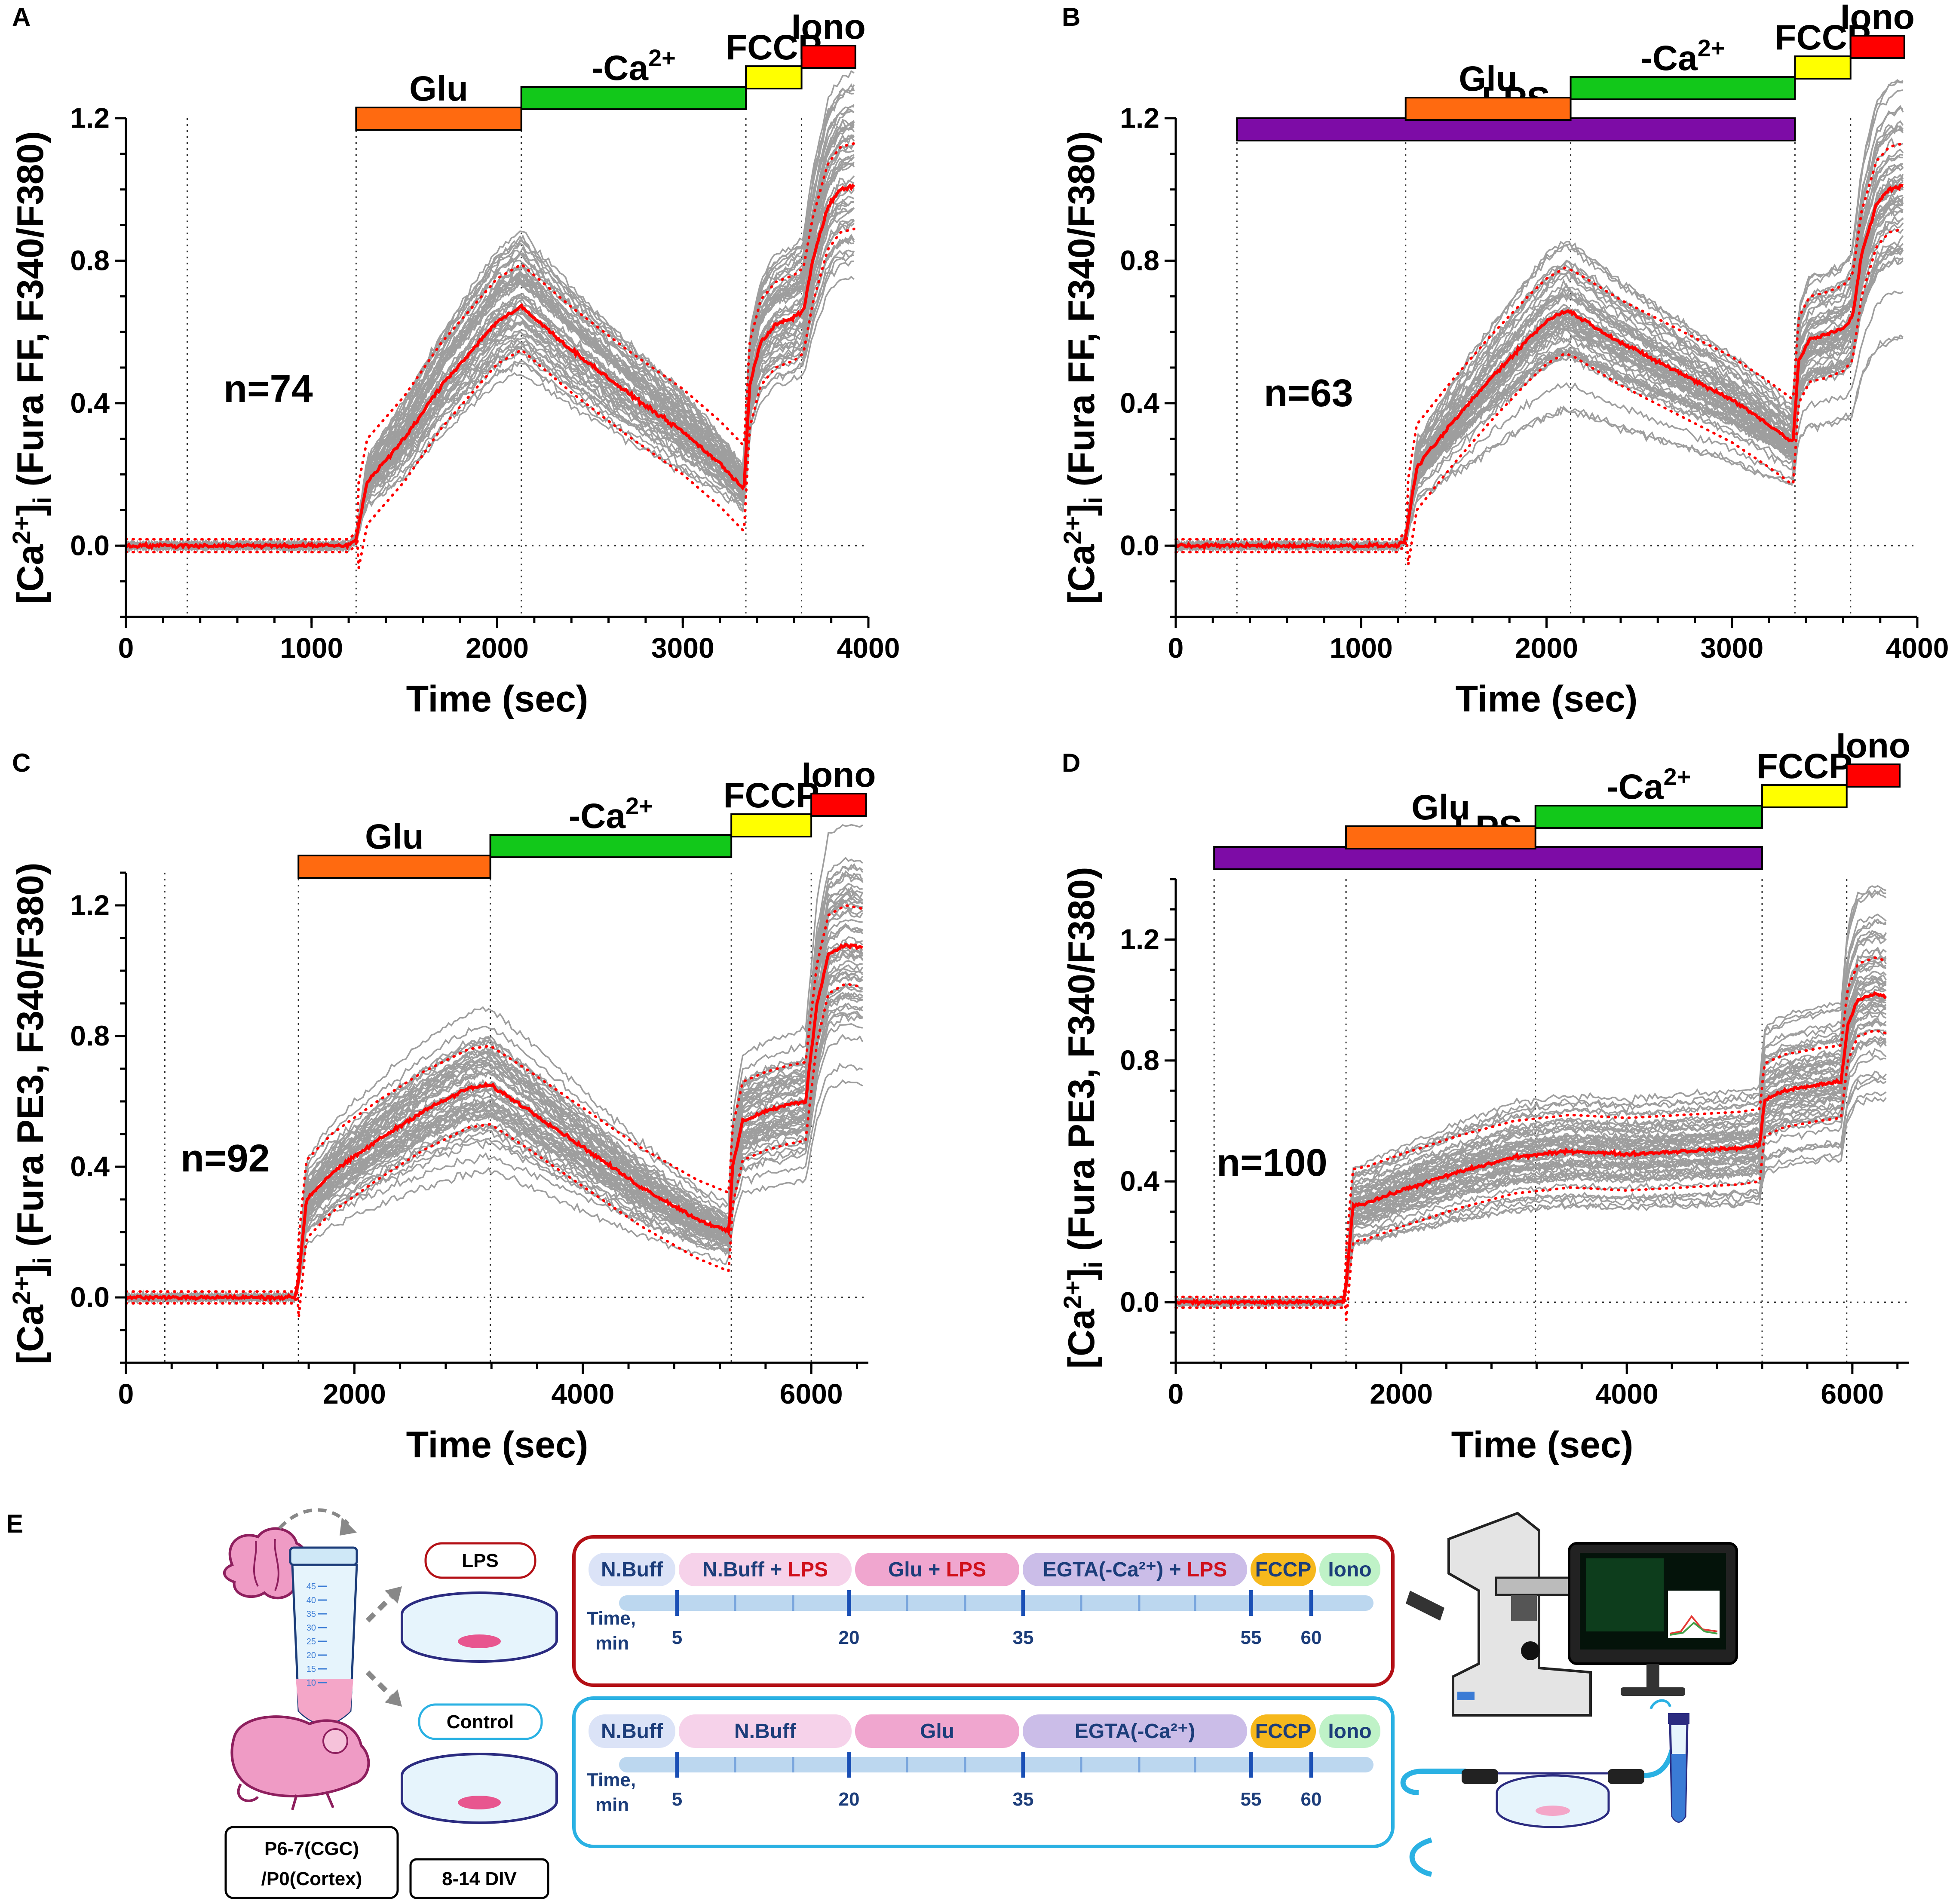 This screenshot has width=1956, height=1904. I want to click on tube-scale: 45 40 35 30 25 20 15 10, so click(317, 1635).